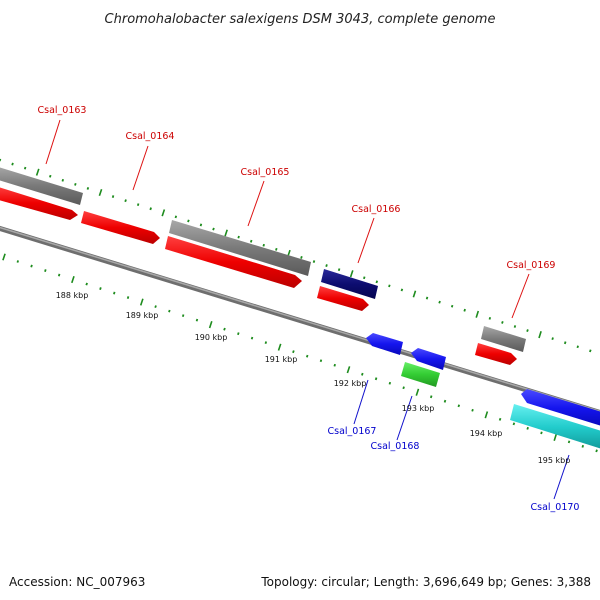 The width and height of the screenshot is (600, 600). Describe the element at coordinates (77, 582) in the screenshot. I see `accession-text: Accession: NC_007963` at that location.